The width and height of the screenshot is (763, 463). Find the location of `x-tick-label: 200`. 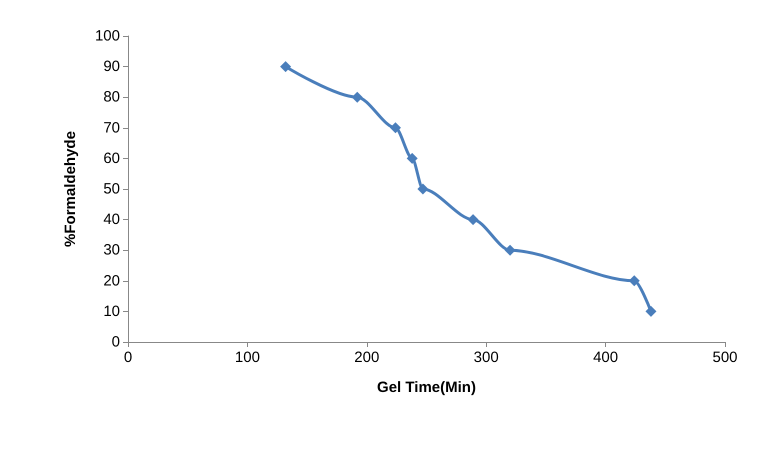

x-tick-label: 200 is located at coordinates (367, 357).